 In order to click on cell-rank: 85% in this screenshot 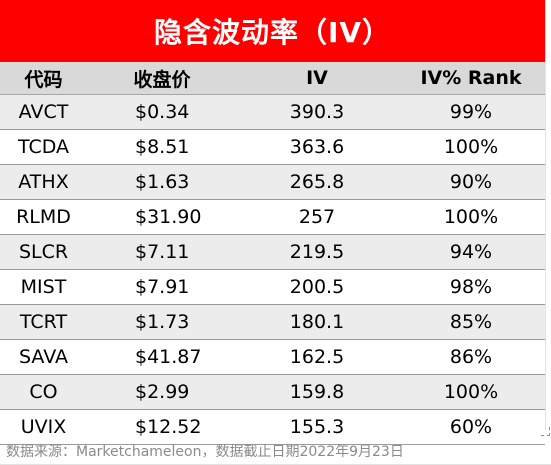, I will do `click(471, 322)`.